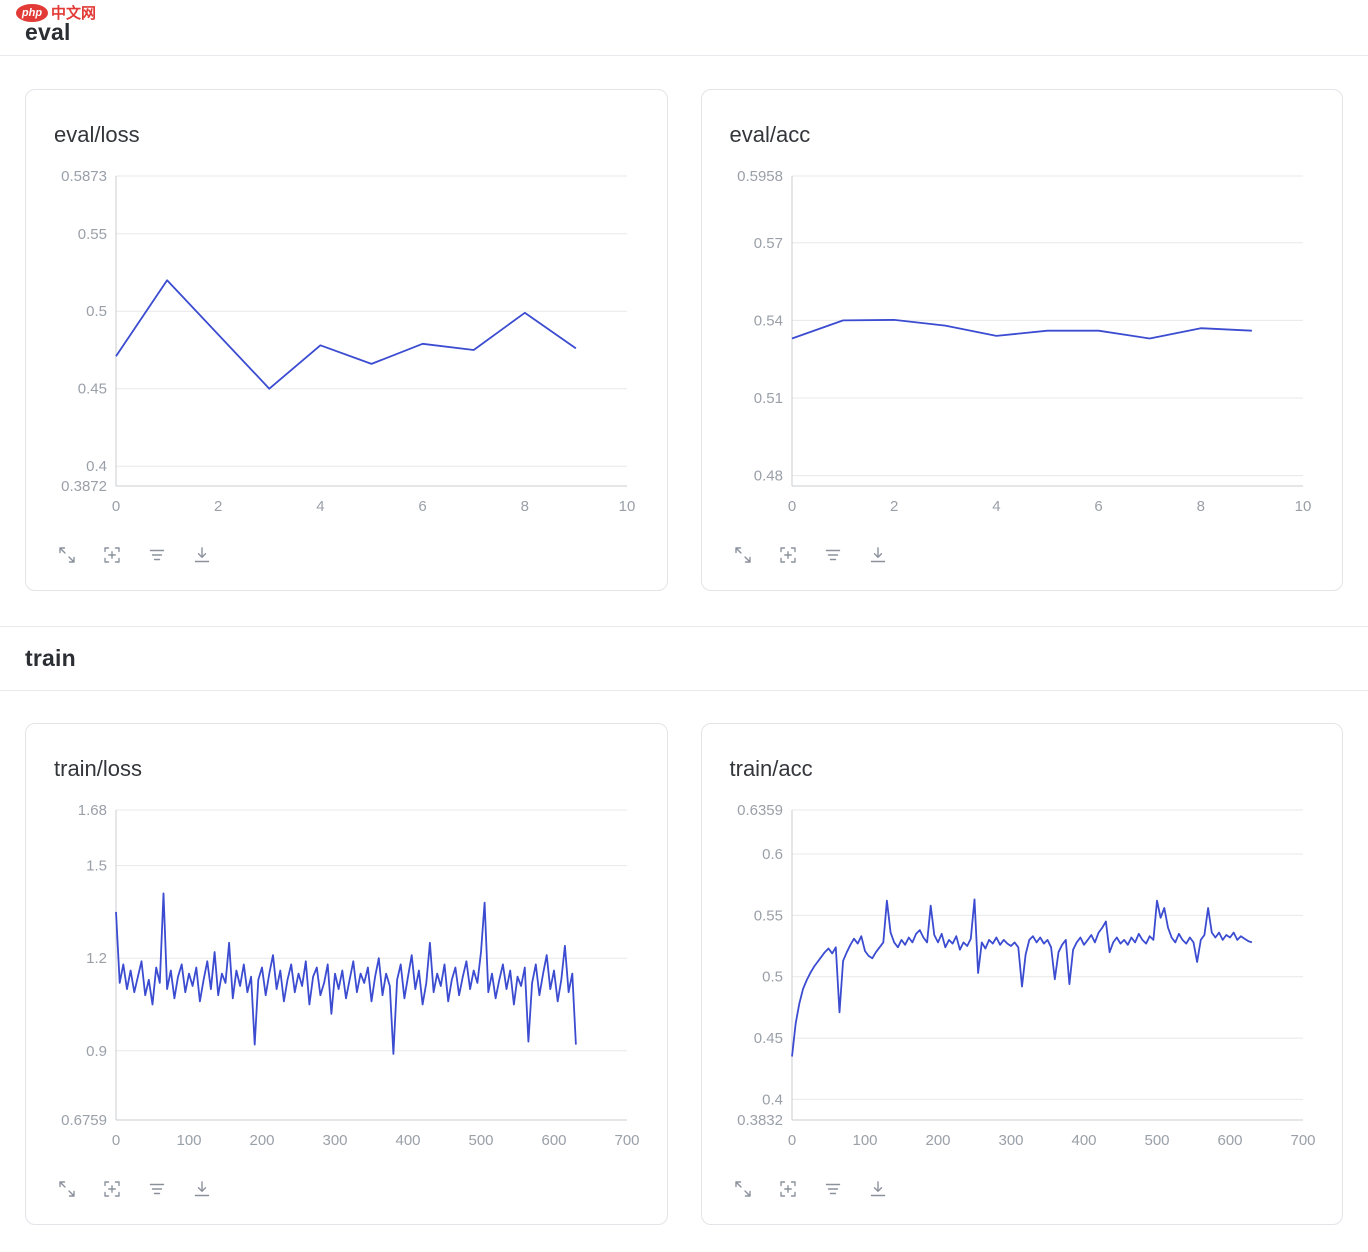  What do you see at coordinates (1022, 346) in the screenshot?
I see `eval-acc-line-chart: 0.5958 0.57 0.54 0.51 0.48 0 2 4 6 8 10` at bounding box center [1022, 346].